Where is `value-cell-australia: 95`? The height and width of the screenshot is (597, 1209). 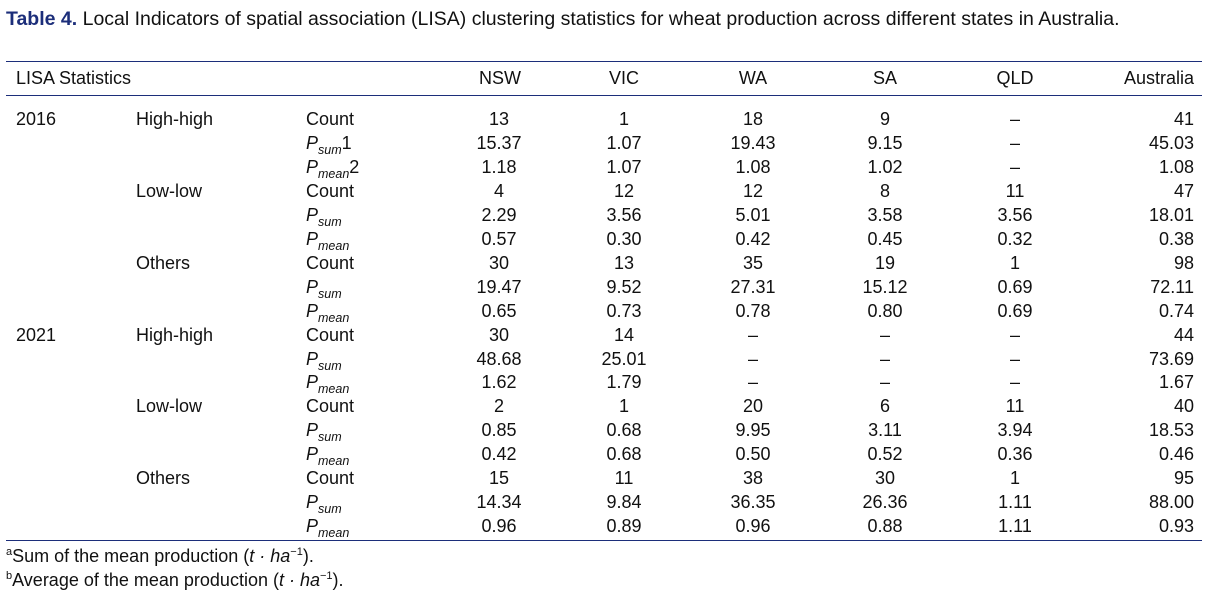
value-cell-australia: 95 is located at coordinates (1183, 478).